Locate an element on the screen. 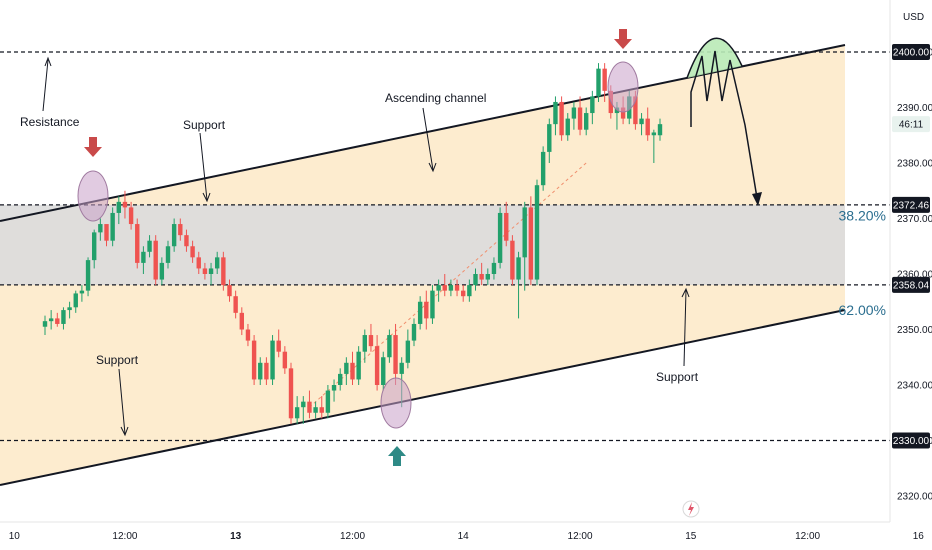 The image size is (932, 550). time-tick-label: 10 is located at coordinates (15, 536).